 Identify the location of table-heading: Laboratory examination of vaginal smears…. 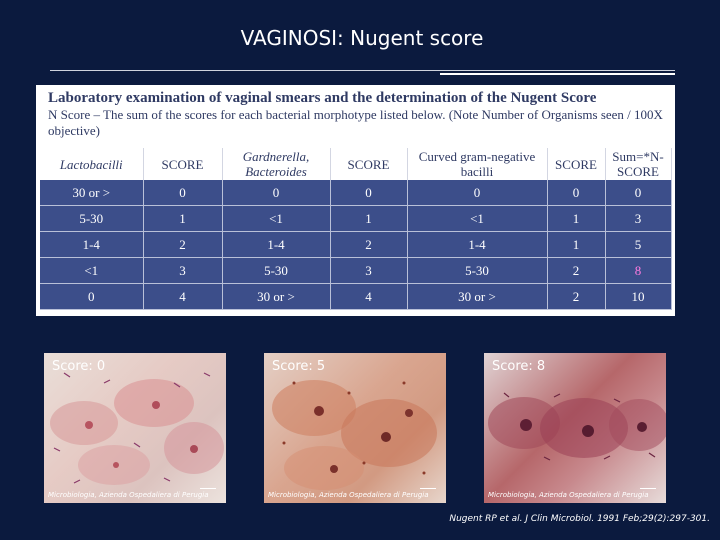
(322, 98).